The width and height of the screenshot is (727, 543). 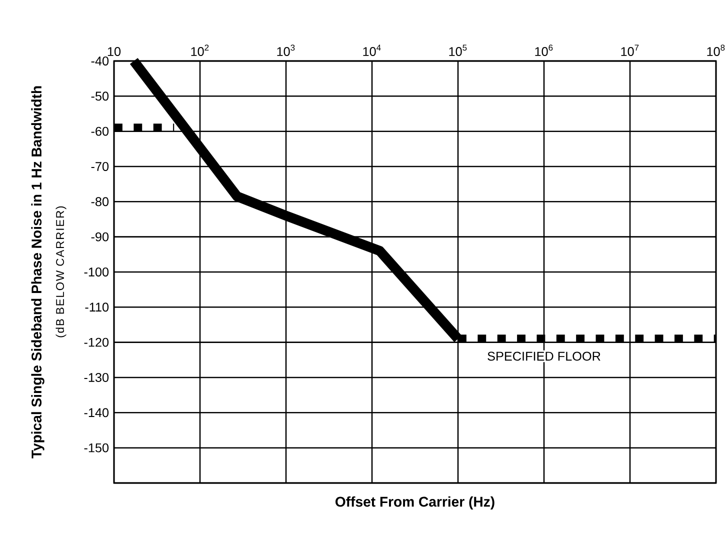 What do you see at coordinates (97, 307) in the screenshot?
I see `y-tick-label: -110` at bounding box center [97, 307].